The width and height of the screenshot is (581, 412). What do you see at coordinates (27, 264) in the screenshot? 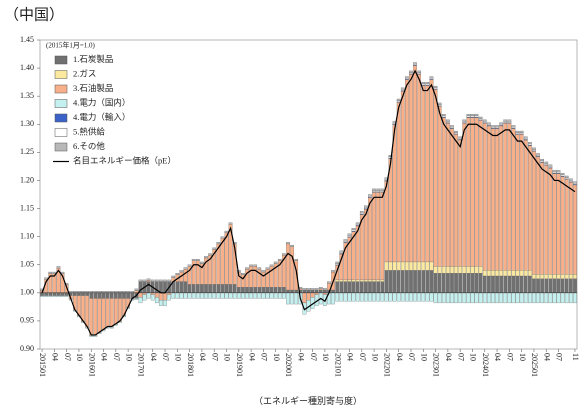
I see `y-tick-label: 1.05` at bounding box center [27, 264].